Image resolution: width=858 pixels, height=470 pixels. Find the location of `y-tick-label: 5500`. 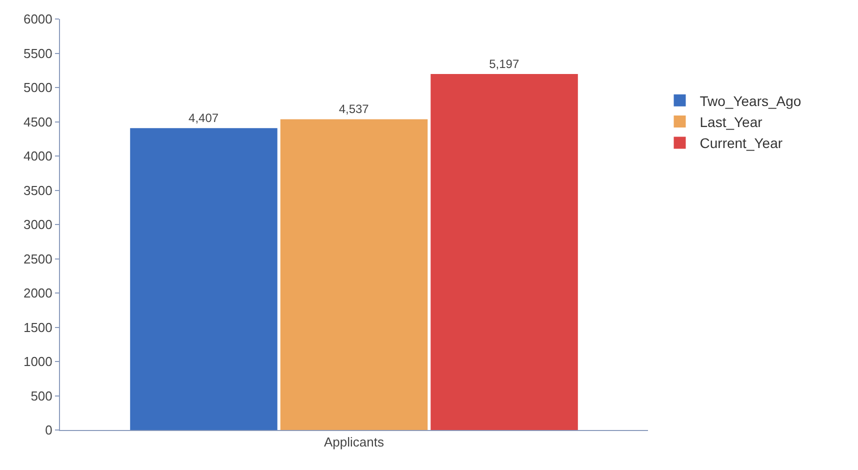

y-tick-label: 5500 is located at coordinates (37, 53).